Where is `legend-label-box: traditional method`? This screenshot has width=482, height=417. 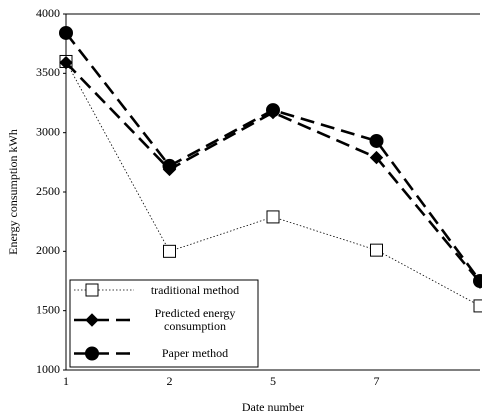 legend-label-box: traditional method is located at coordinates (195, 289).